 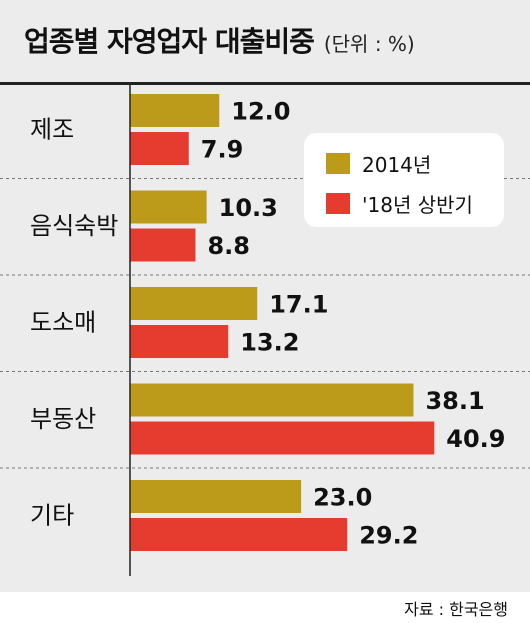 I want to click on legend-item-2014: 2014년, so click(x=378, y=163).